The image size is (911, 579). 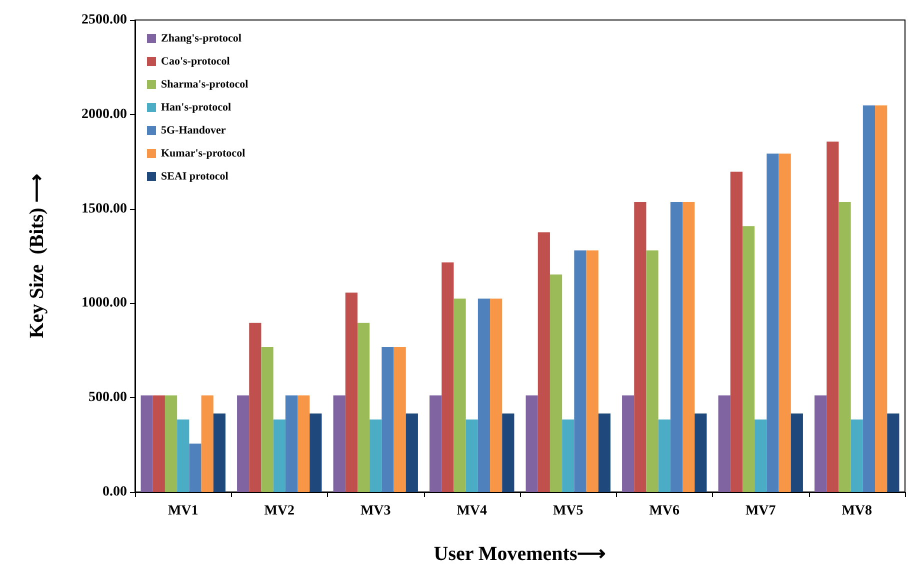 I want to click on y-tick-label: 1500.00, so click(x=104, y=208).